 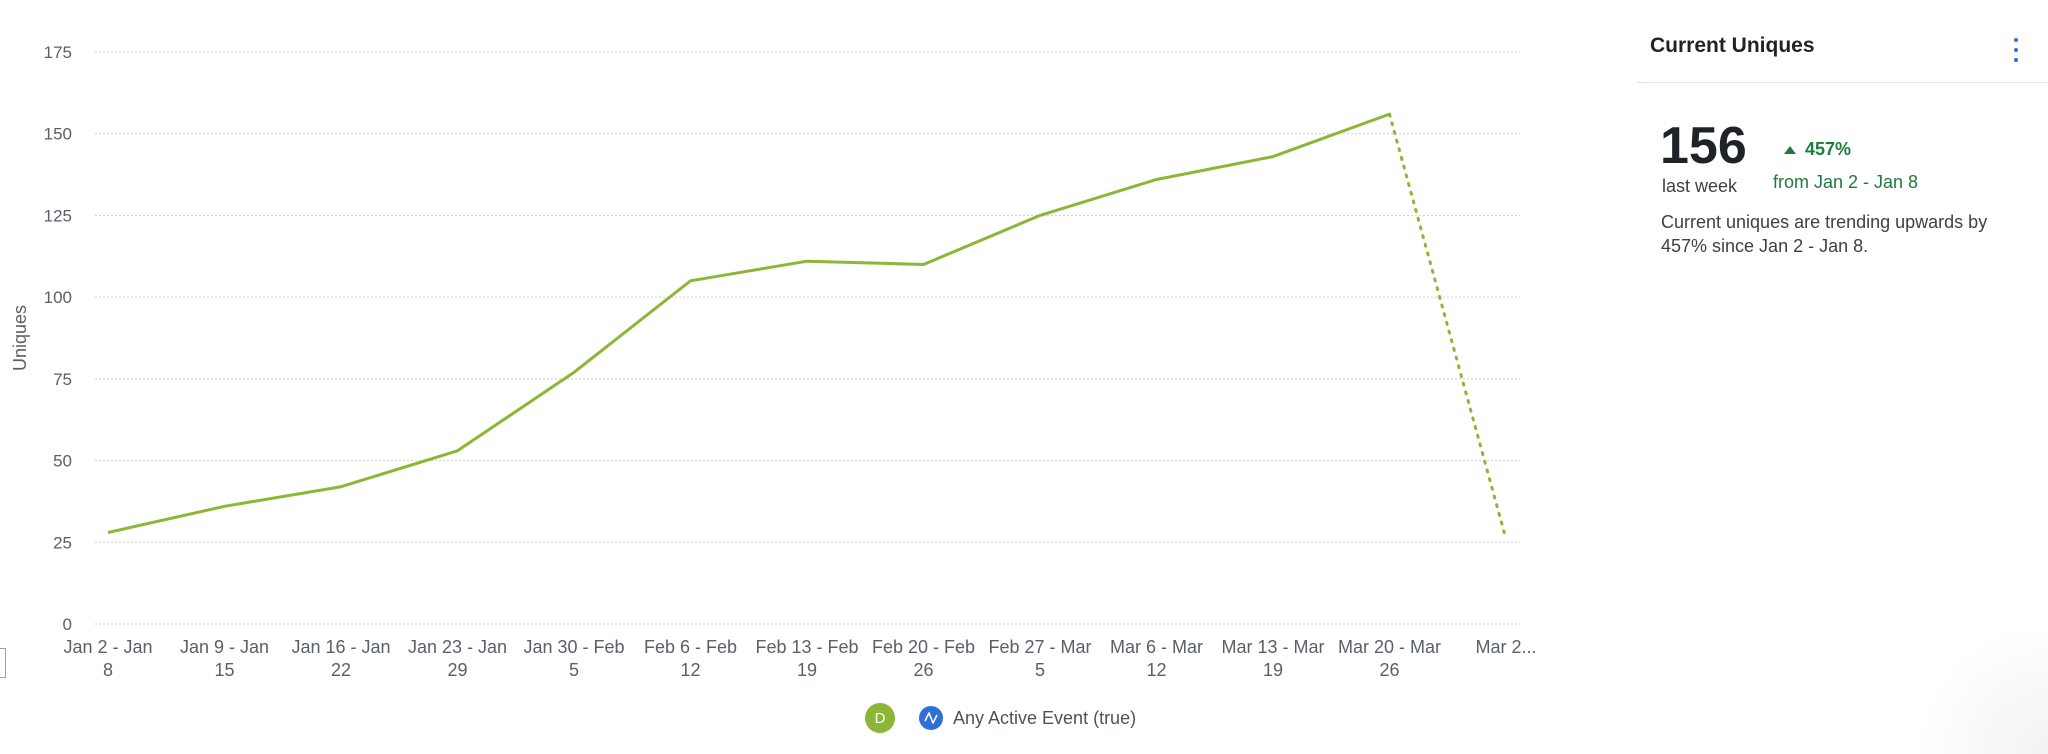 What do you see at coordinates (62, 542) in the screenshot?
I see `y-tick-label: 25` at bounding box center [62, 542].